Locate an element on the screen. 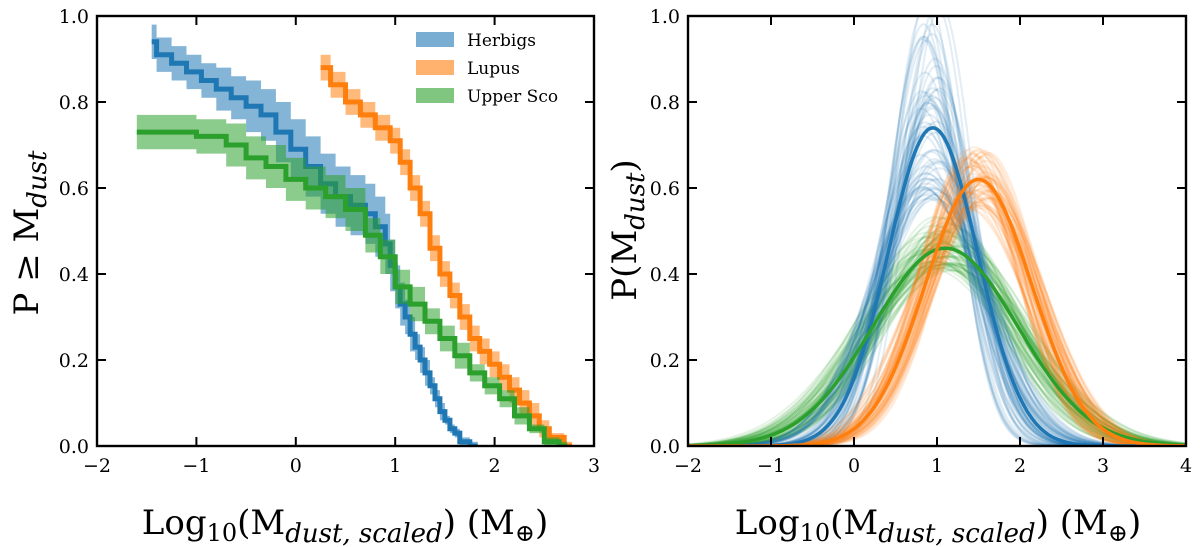  right-y-tick-label: 0.8 is located at coordinates (665, 103).